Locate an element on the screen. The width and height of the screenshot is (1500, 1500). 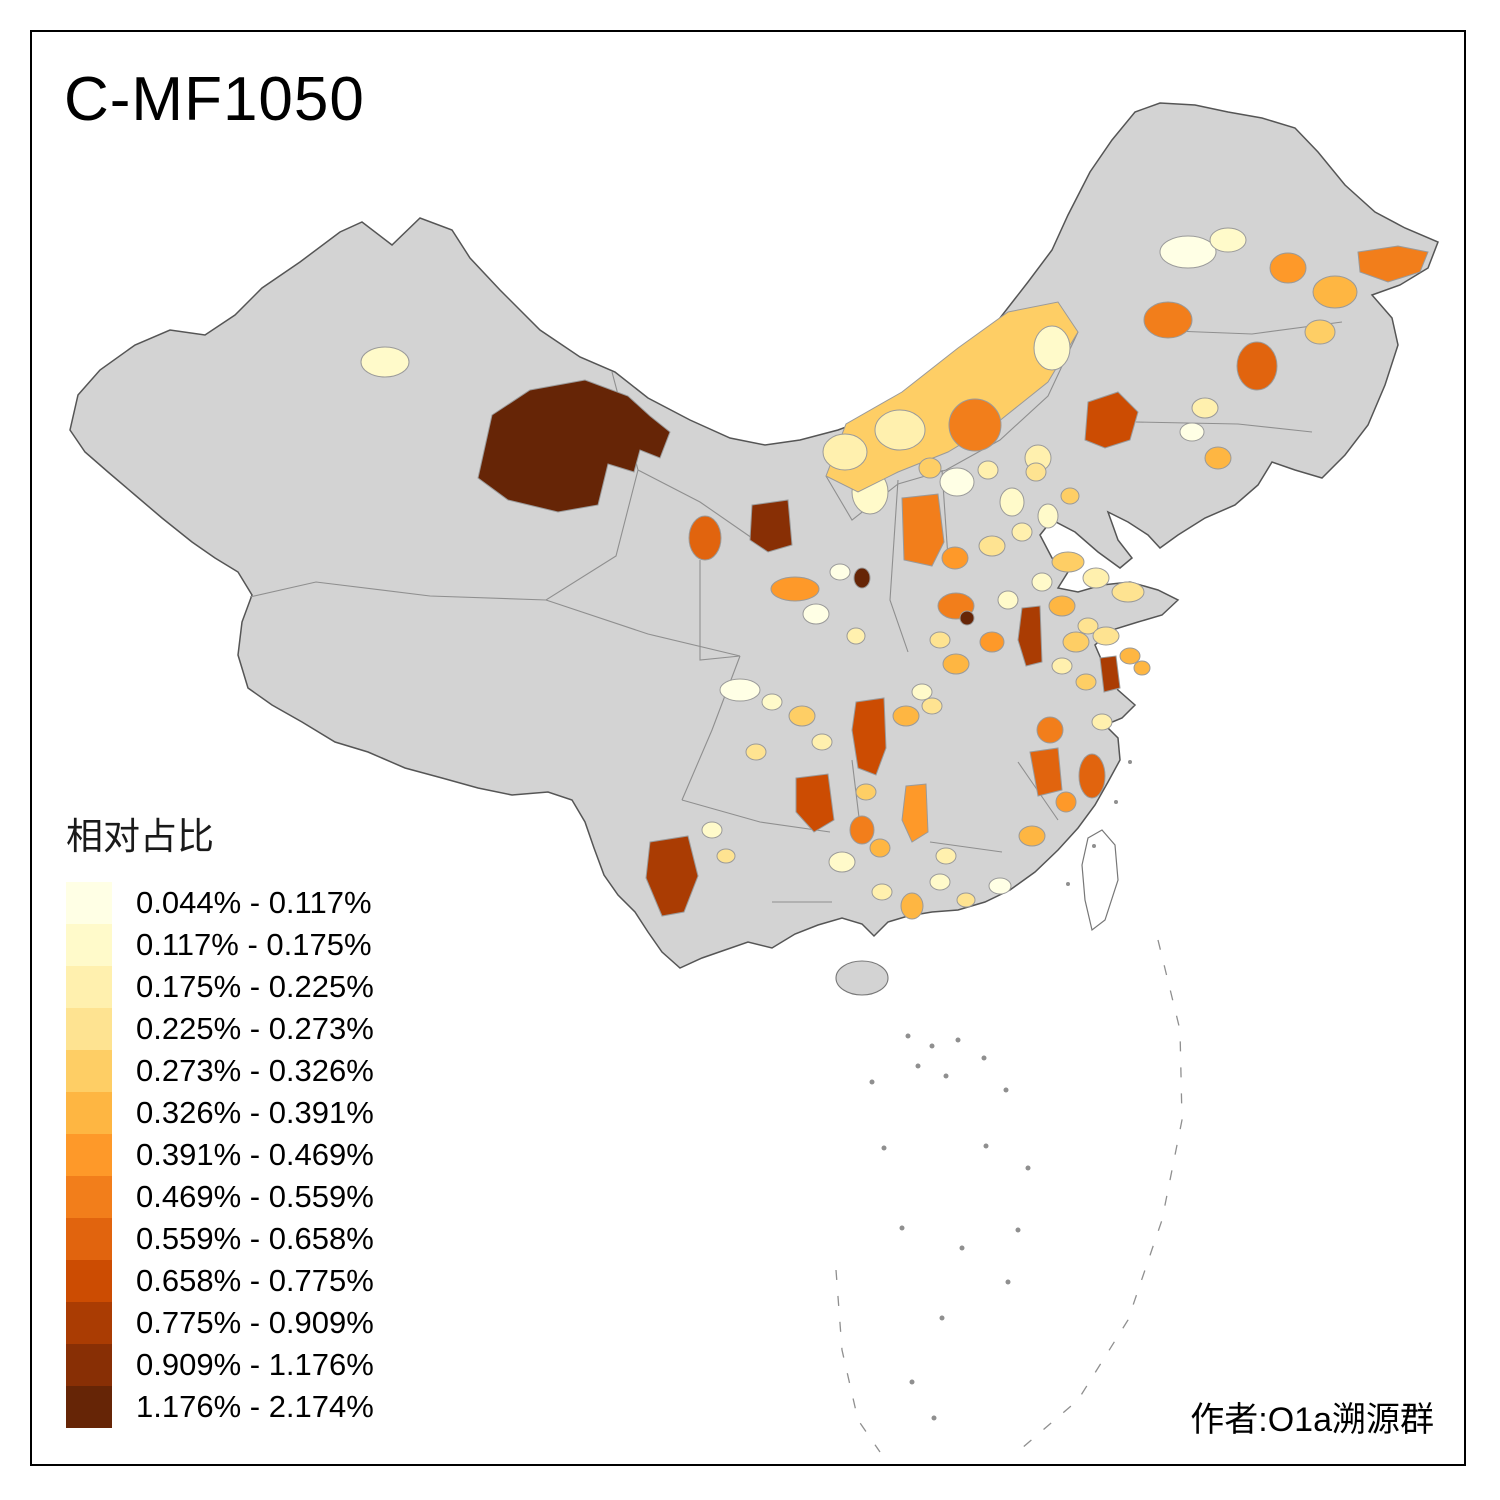
legend-item: 0.775% - 0.909% is located at coordinates (220, 1323).